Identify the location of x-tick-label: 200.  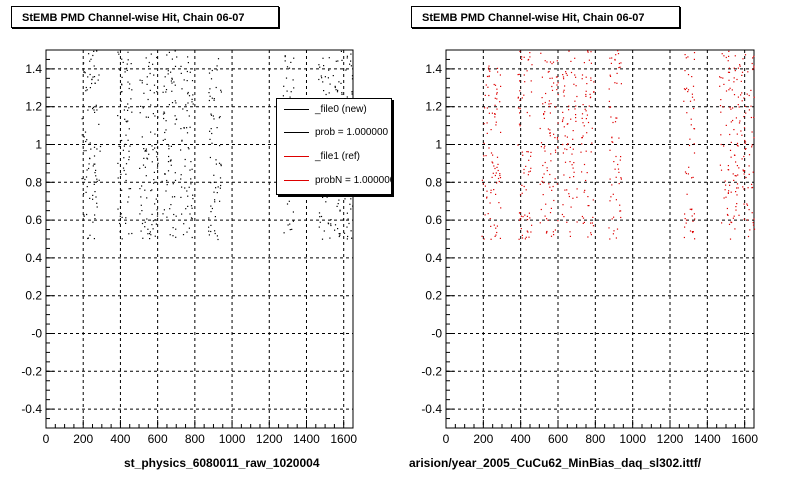
(483, 439).